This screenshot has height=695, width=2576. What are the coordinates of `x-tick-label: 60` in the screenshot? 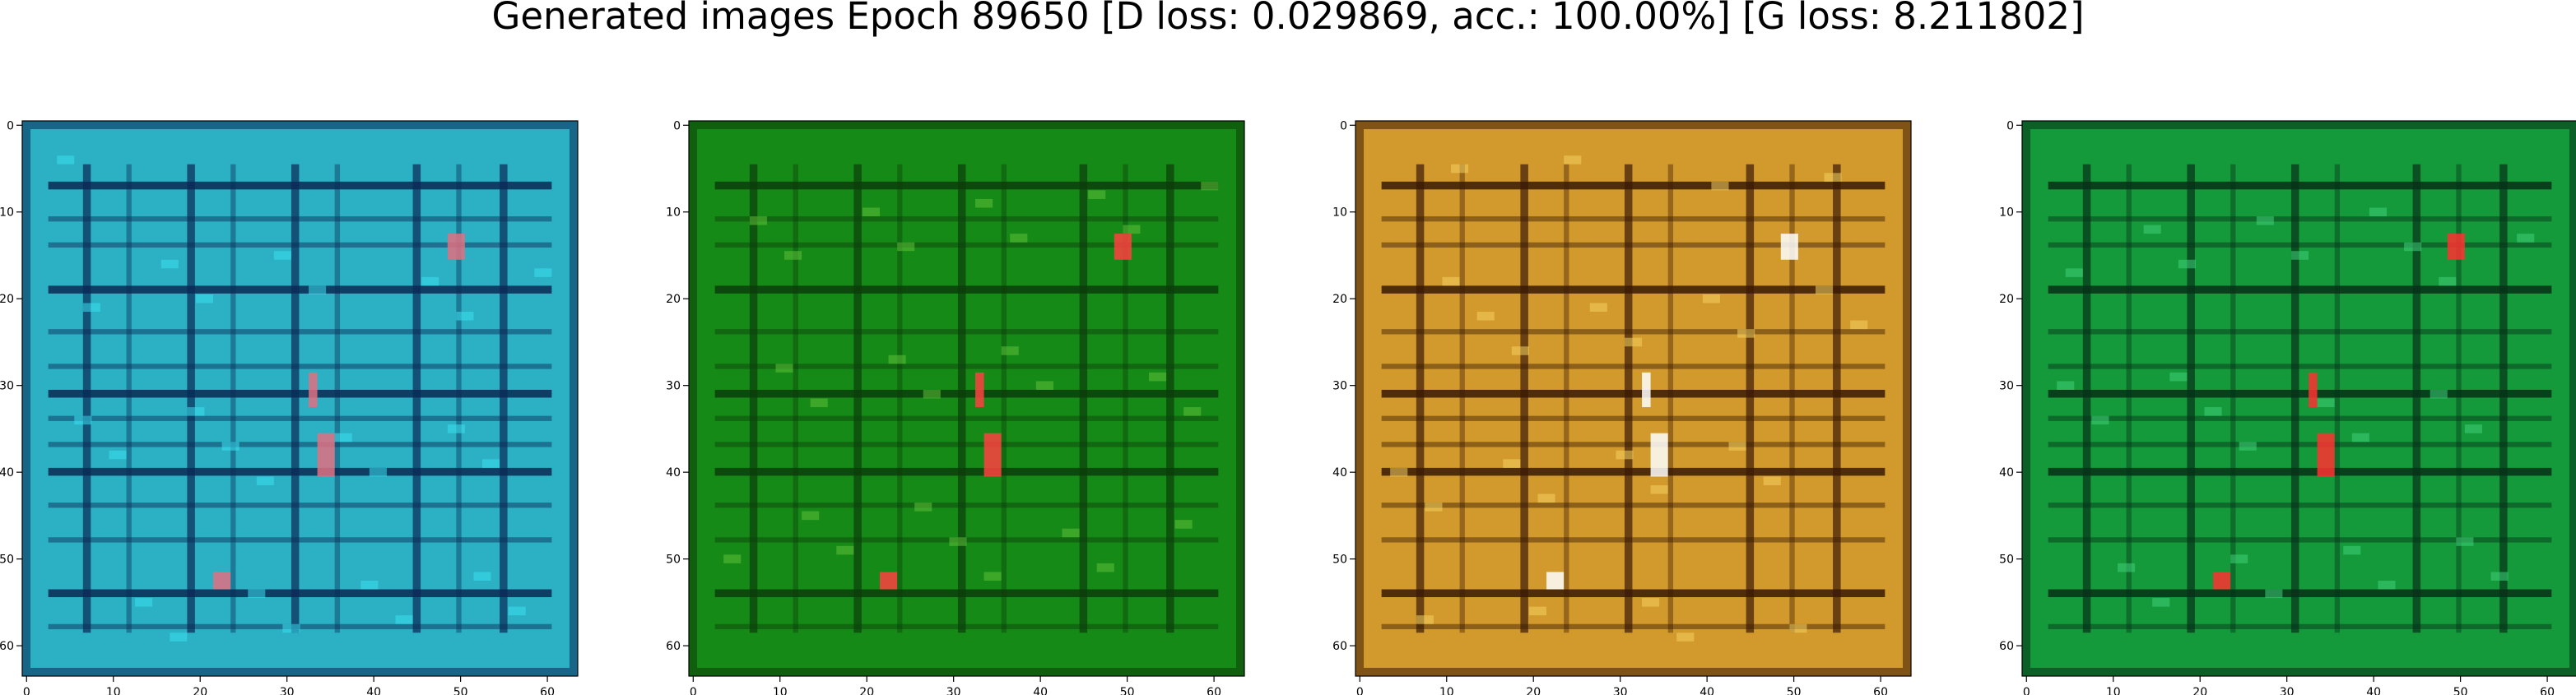 It's located at (2547, 690).